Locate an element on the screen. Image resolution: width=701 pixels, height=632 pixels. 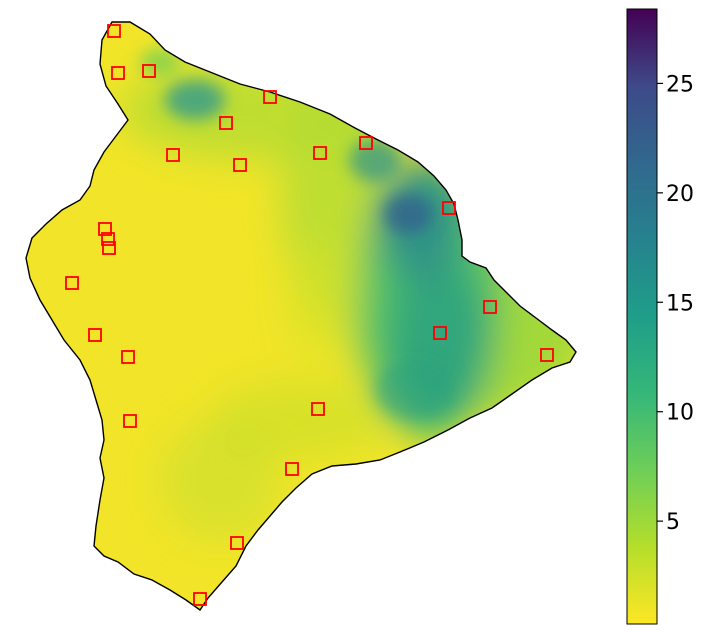
colorbar-tick-label: 20 is located at coordinates (680, 194).